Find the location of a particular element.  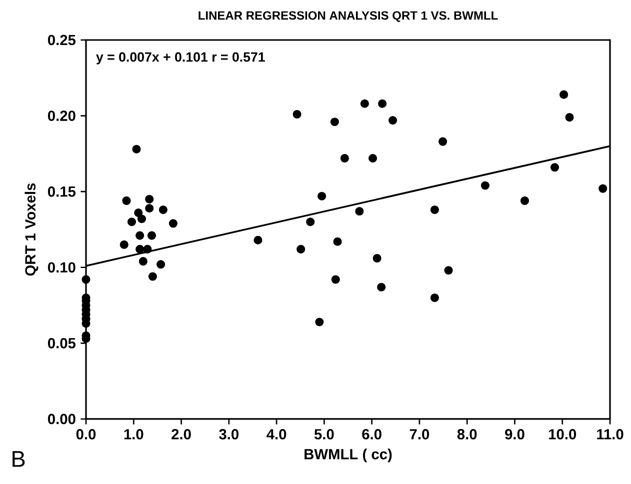

x-tick-label: 8.0 is located at coordinates (467, 434).